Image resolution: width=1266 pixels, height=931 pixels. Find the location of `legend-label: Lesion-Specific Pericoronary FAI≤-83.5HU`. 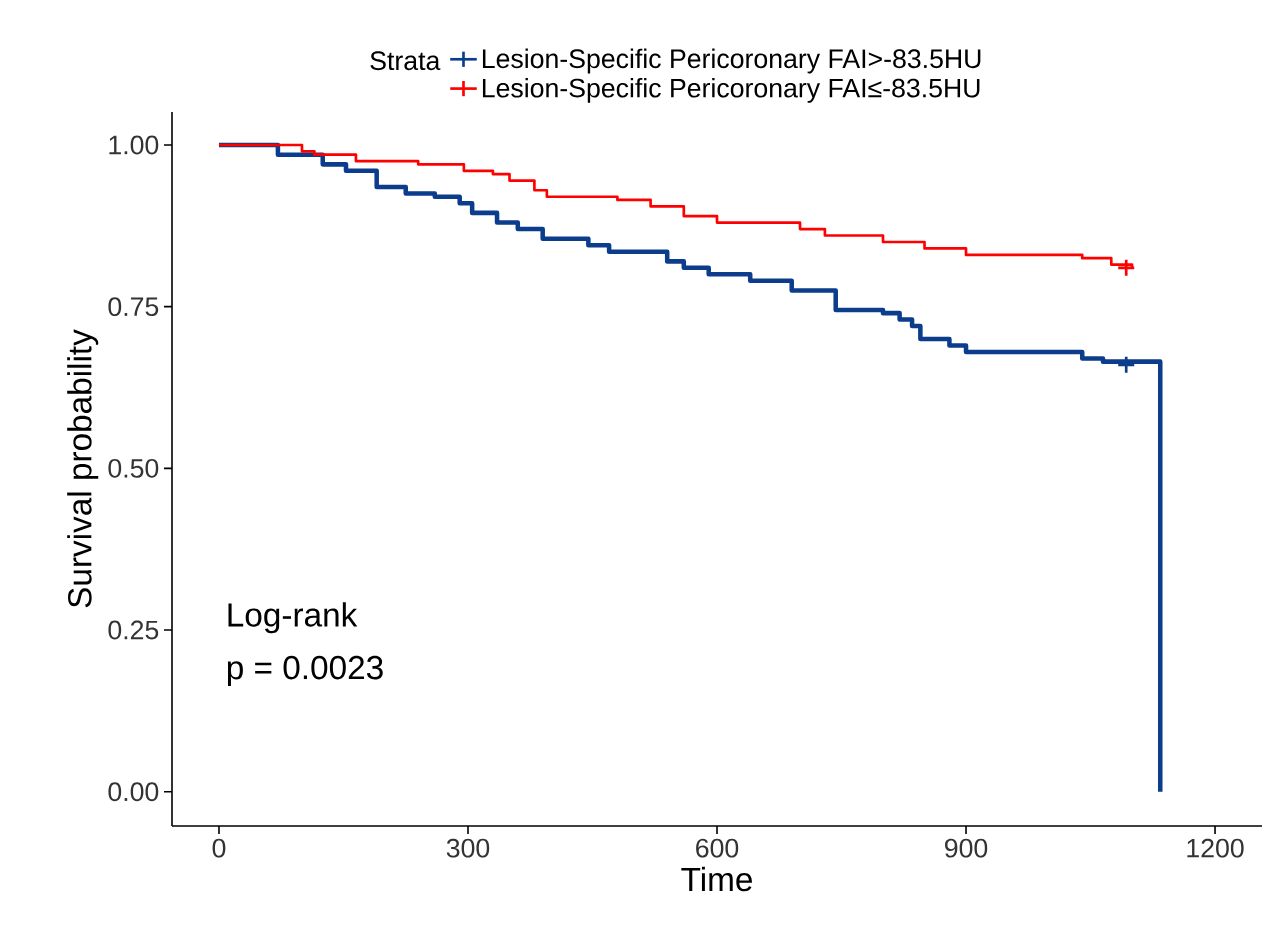

legend-label: Lesion-Specific Pericoronary FAI≤-83.5HU is located at coordinates (731, 90).